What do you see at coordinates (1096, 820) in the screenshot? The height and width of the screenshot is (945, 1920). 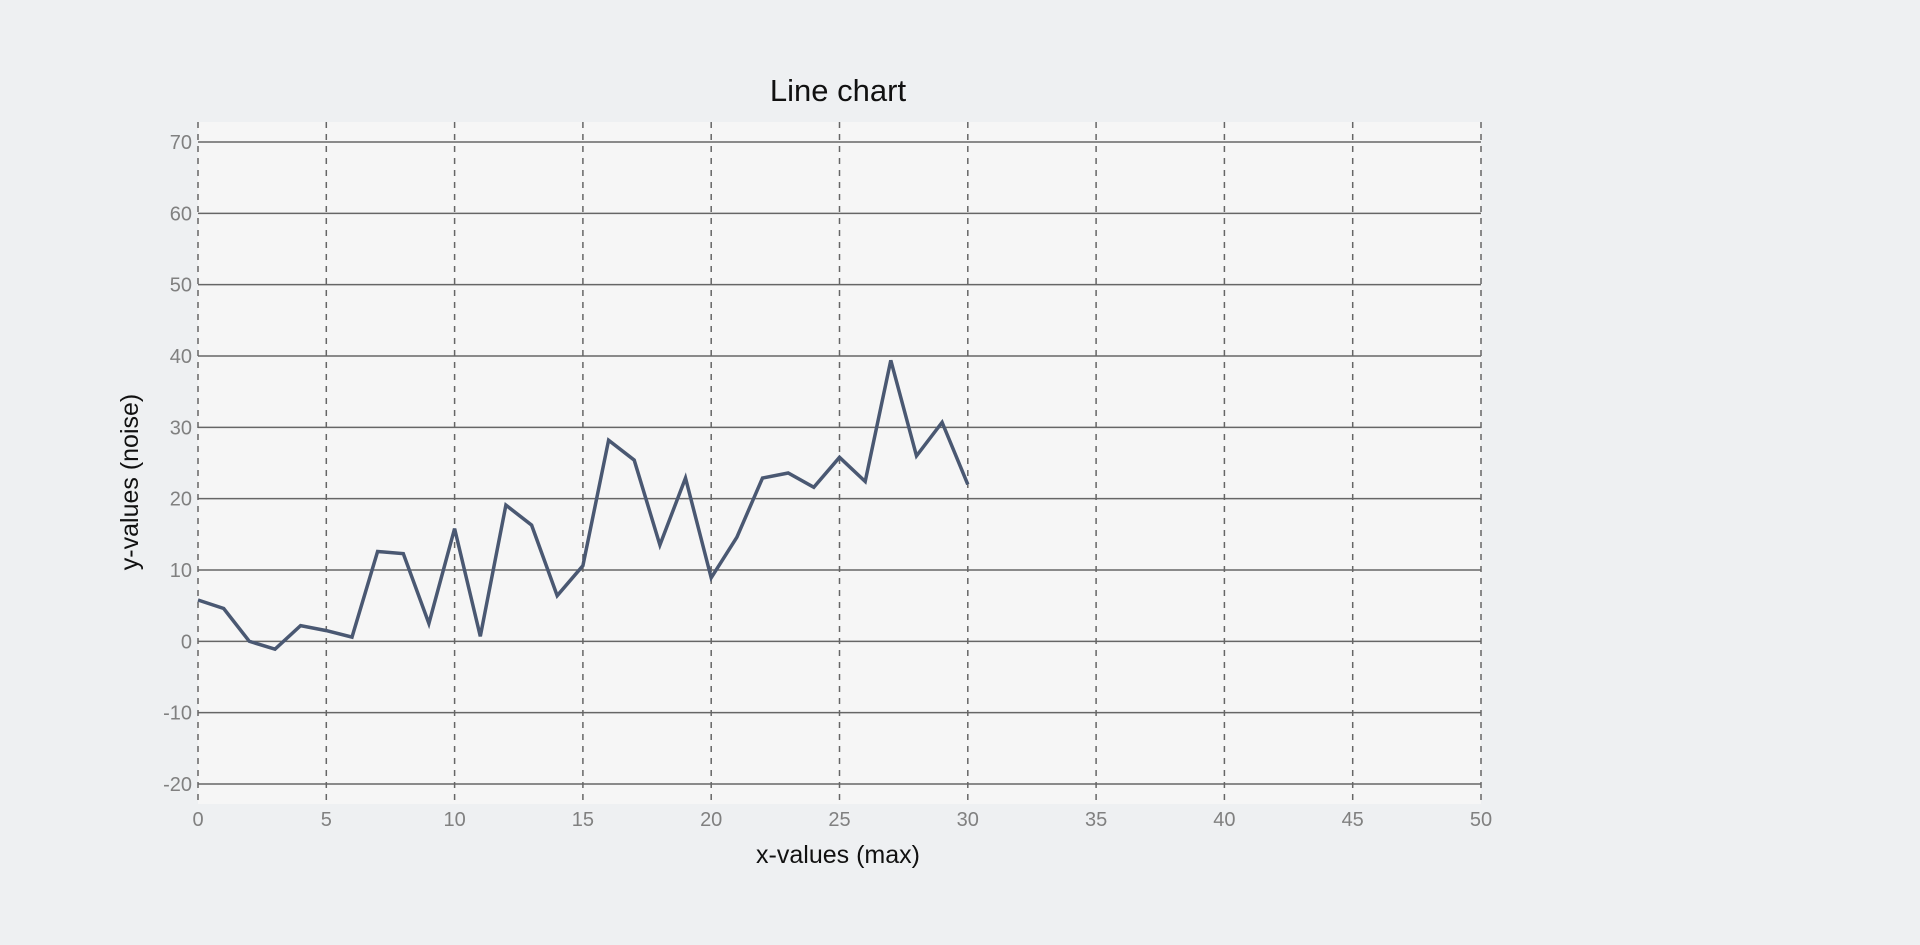 I see `x-tick-label: 35` at bounding box center [1096, 820].